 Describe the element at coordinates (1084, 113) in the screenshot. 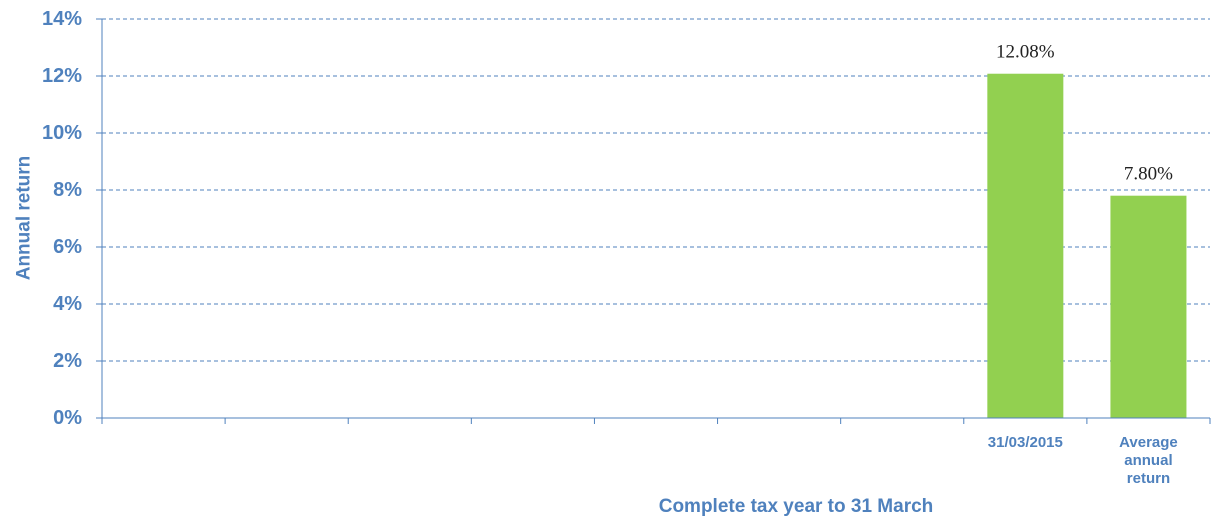

I see `data-labels: 12.08% 7.80%` at that location.